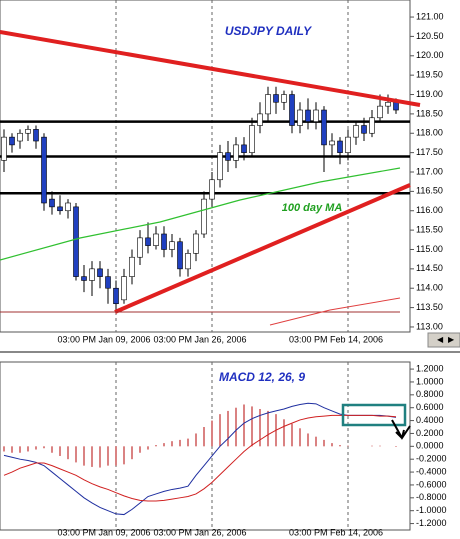  I want to click on y-tick-label: 119.50, so click(429, 75).